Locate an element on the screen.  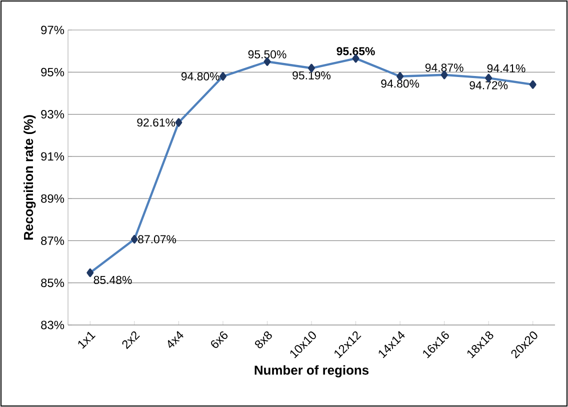
data-label: 94.72% is located at coordinates (489, 85).